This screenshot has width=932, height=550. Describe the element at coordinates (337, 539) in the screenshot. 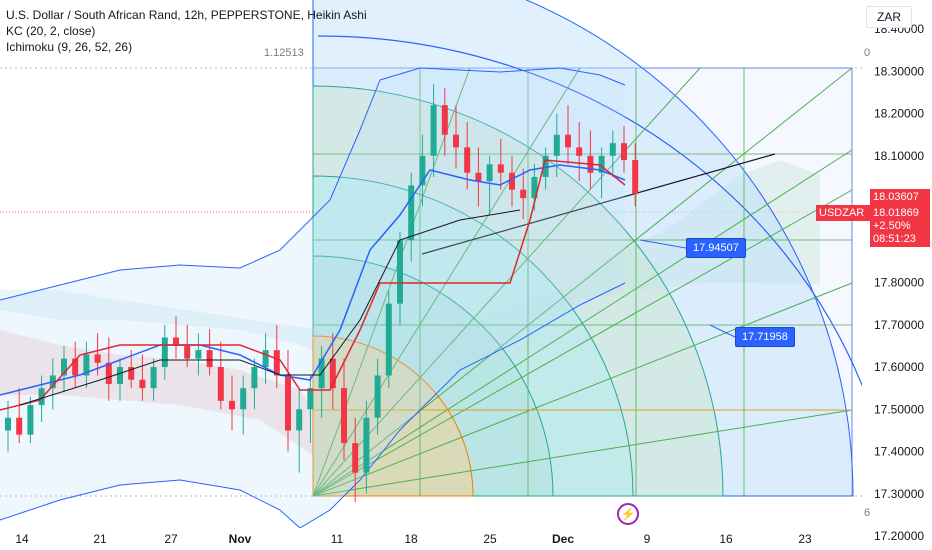

I see `time-tick-label: 11` at that location.